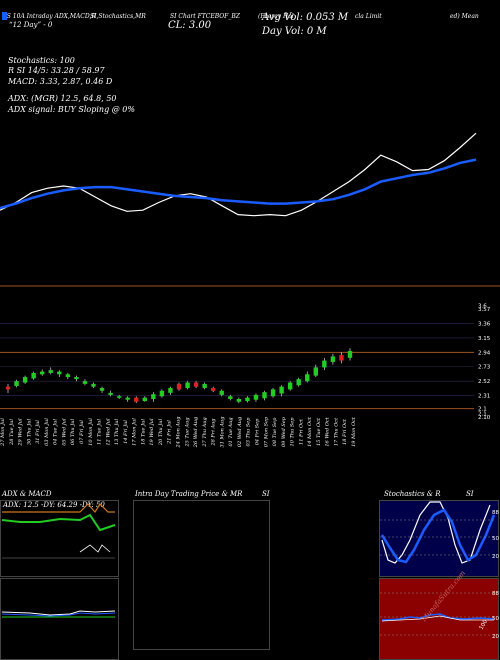 This screenshot has width=500, height=660. I want to click on date-tick: 03 Mon Jul, so click(47, 432).